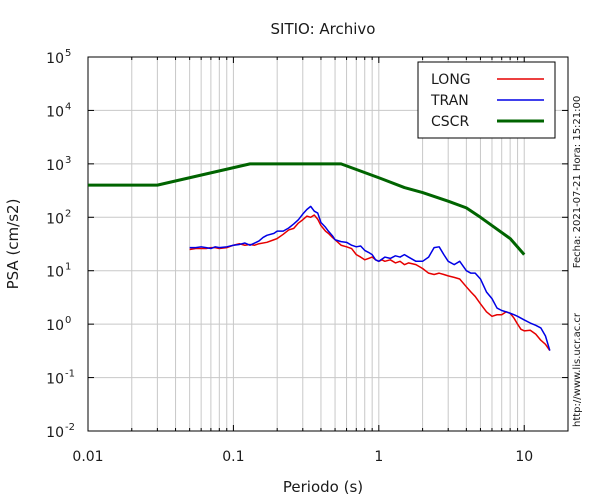  What do you see at coordinates (577, 369) in the screenshot?
I see `side-url-text: http://www.lis.ucr.ac.cr` at bounding box center [577, 369].